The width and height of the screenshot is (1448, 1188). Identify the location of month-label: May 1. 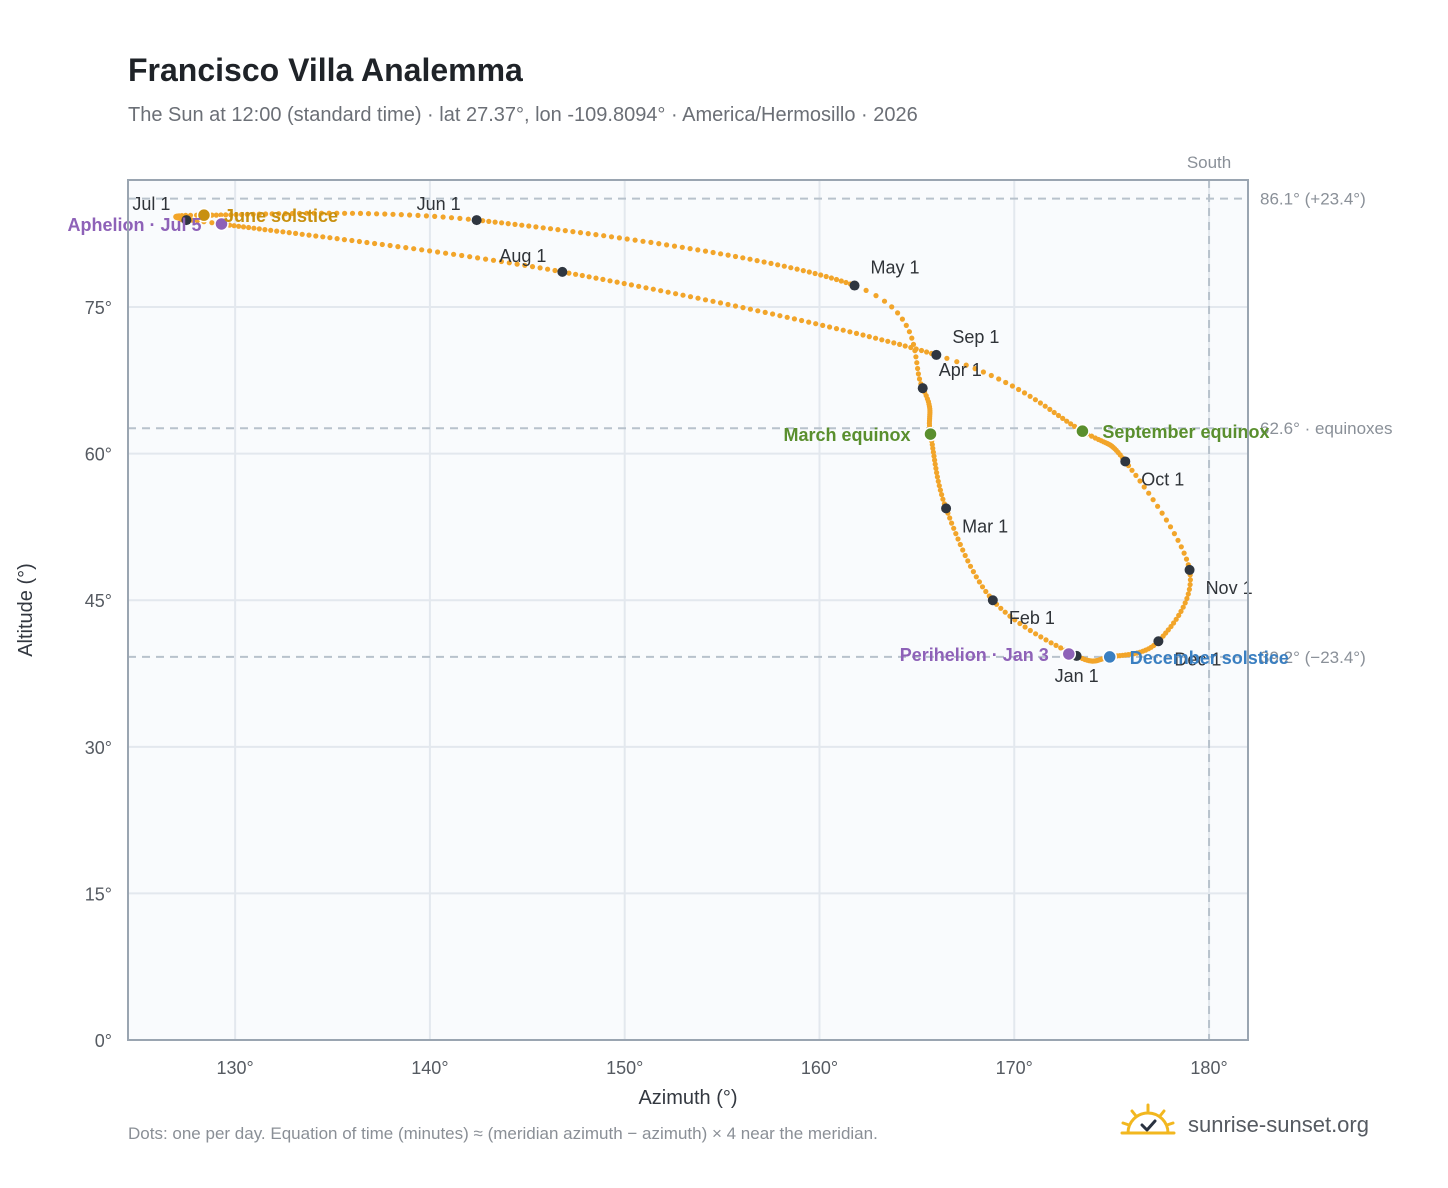
(895, 268).